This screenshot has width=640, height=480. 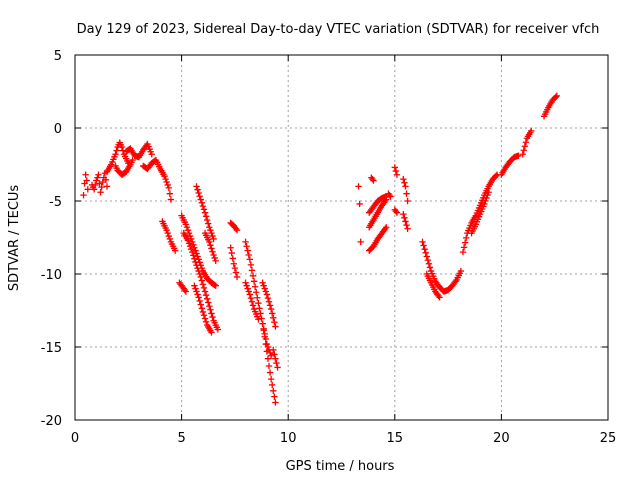 I want to click on y-axis-label: SDTVAR / TECUs, so click(x=14, y=238).